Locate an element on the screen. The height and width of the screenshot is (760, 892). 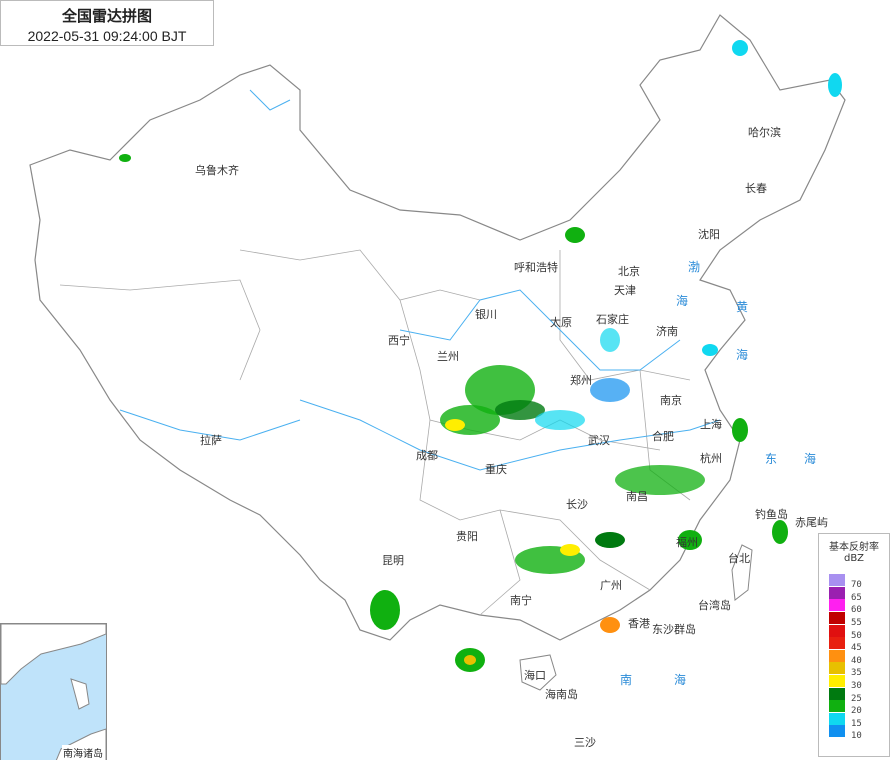
legend-label: 45 is located at coordinates (856, 648).